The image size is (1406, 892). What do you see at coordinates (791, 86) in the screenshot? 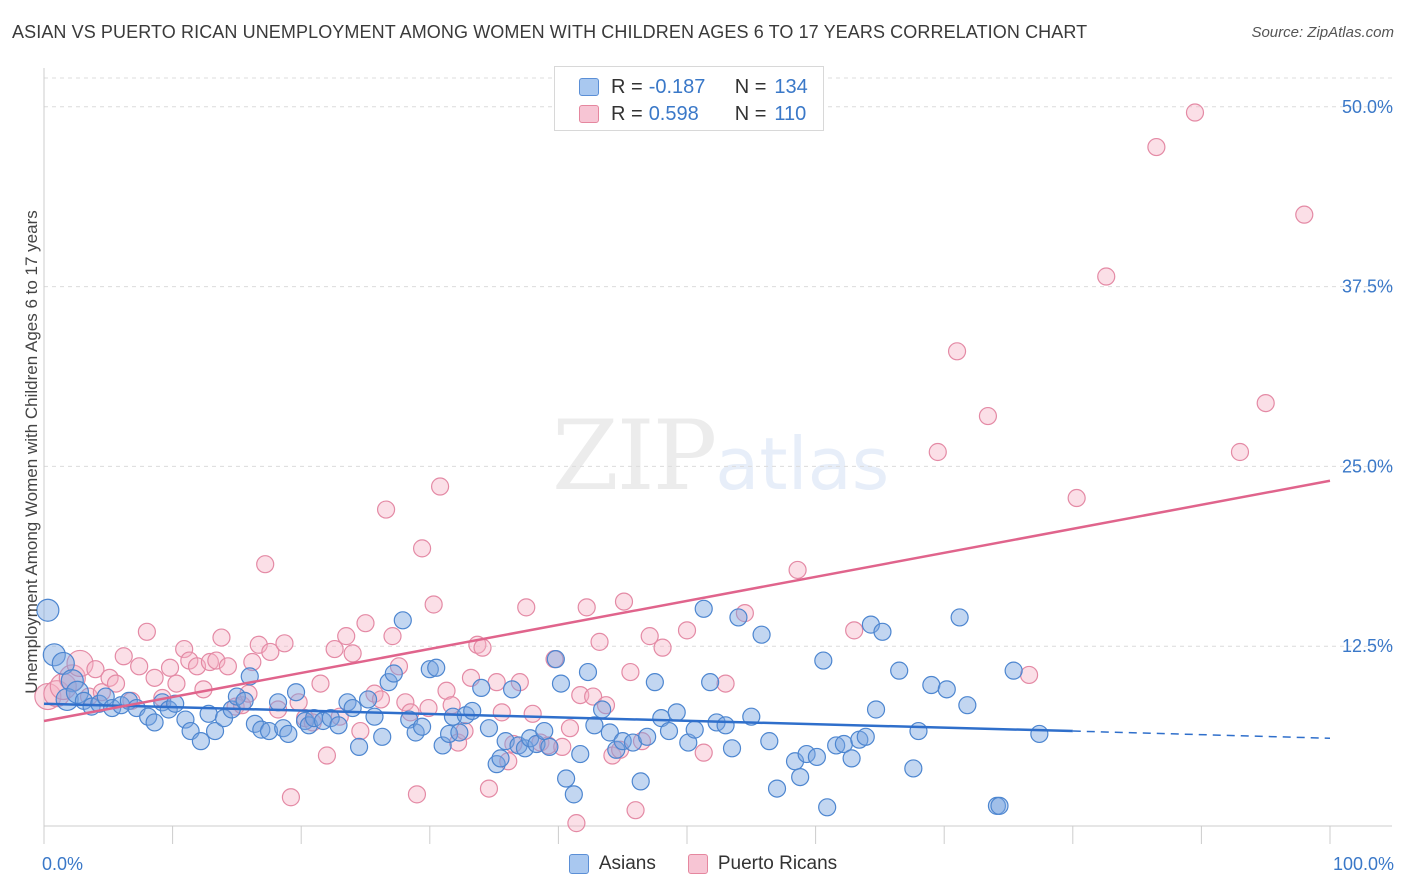
I see `legend-n-value: 134` at bounding box center [791, 86].